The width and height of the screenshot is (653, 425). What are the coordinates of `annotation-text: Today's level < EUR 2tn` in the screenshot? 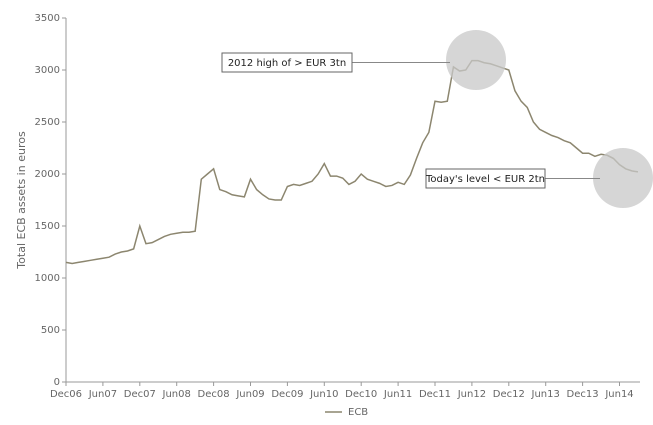 It's located at (485, 179).